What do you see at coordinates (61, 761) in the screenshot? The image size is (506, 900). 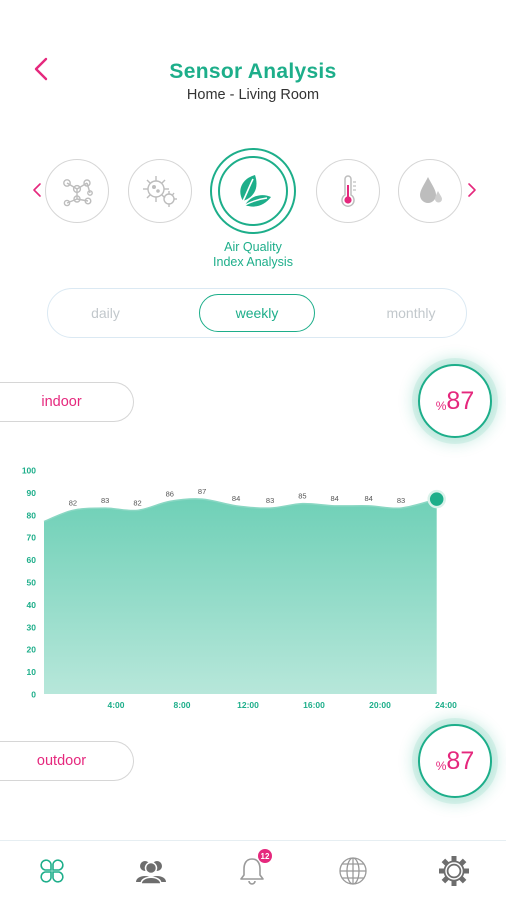 I see `outdoor-label: outdoor` at bounding box center [61, 761].